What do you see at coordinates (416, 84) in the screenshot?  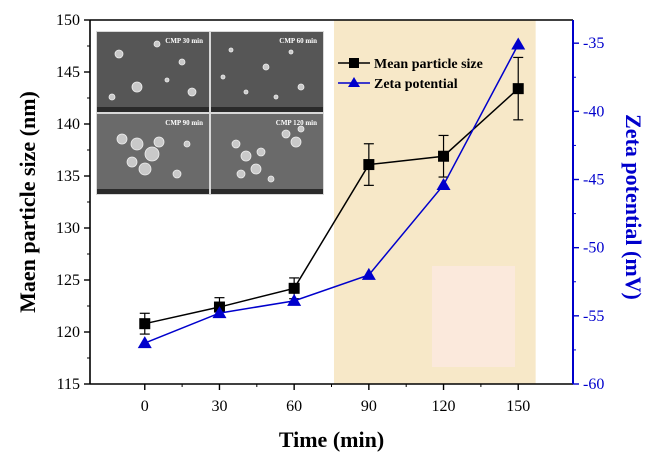 I see `legend-label: Zeta potential` at bounding box center [416, 84].